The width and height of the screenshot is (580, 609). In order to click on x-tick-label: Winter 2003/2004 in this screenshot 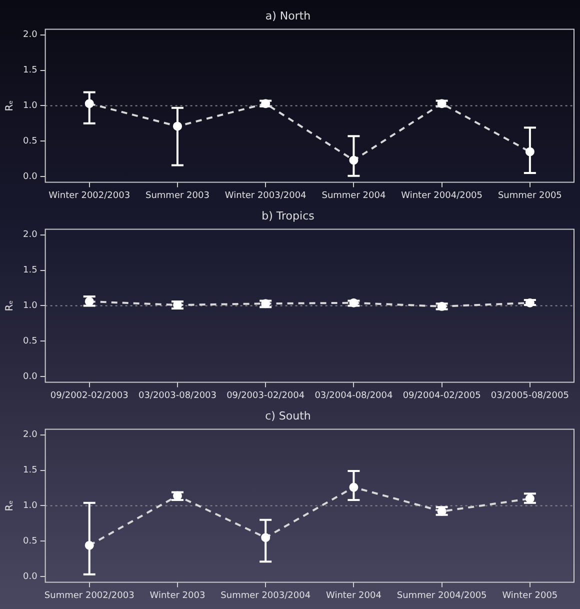, I will do `click(265, 195)`.